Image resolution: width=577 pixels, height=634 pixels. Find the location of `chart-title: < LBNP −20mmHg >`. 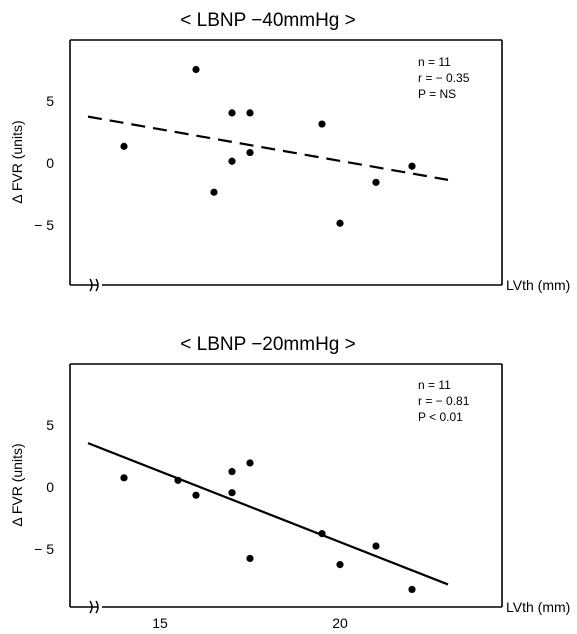

chart-title: < LBNP −20mmHg > is located at coordinates (268, 344).